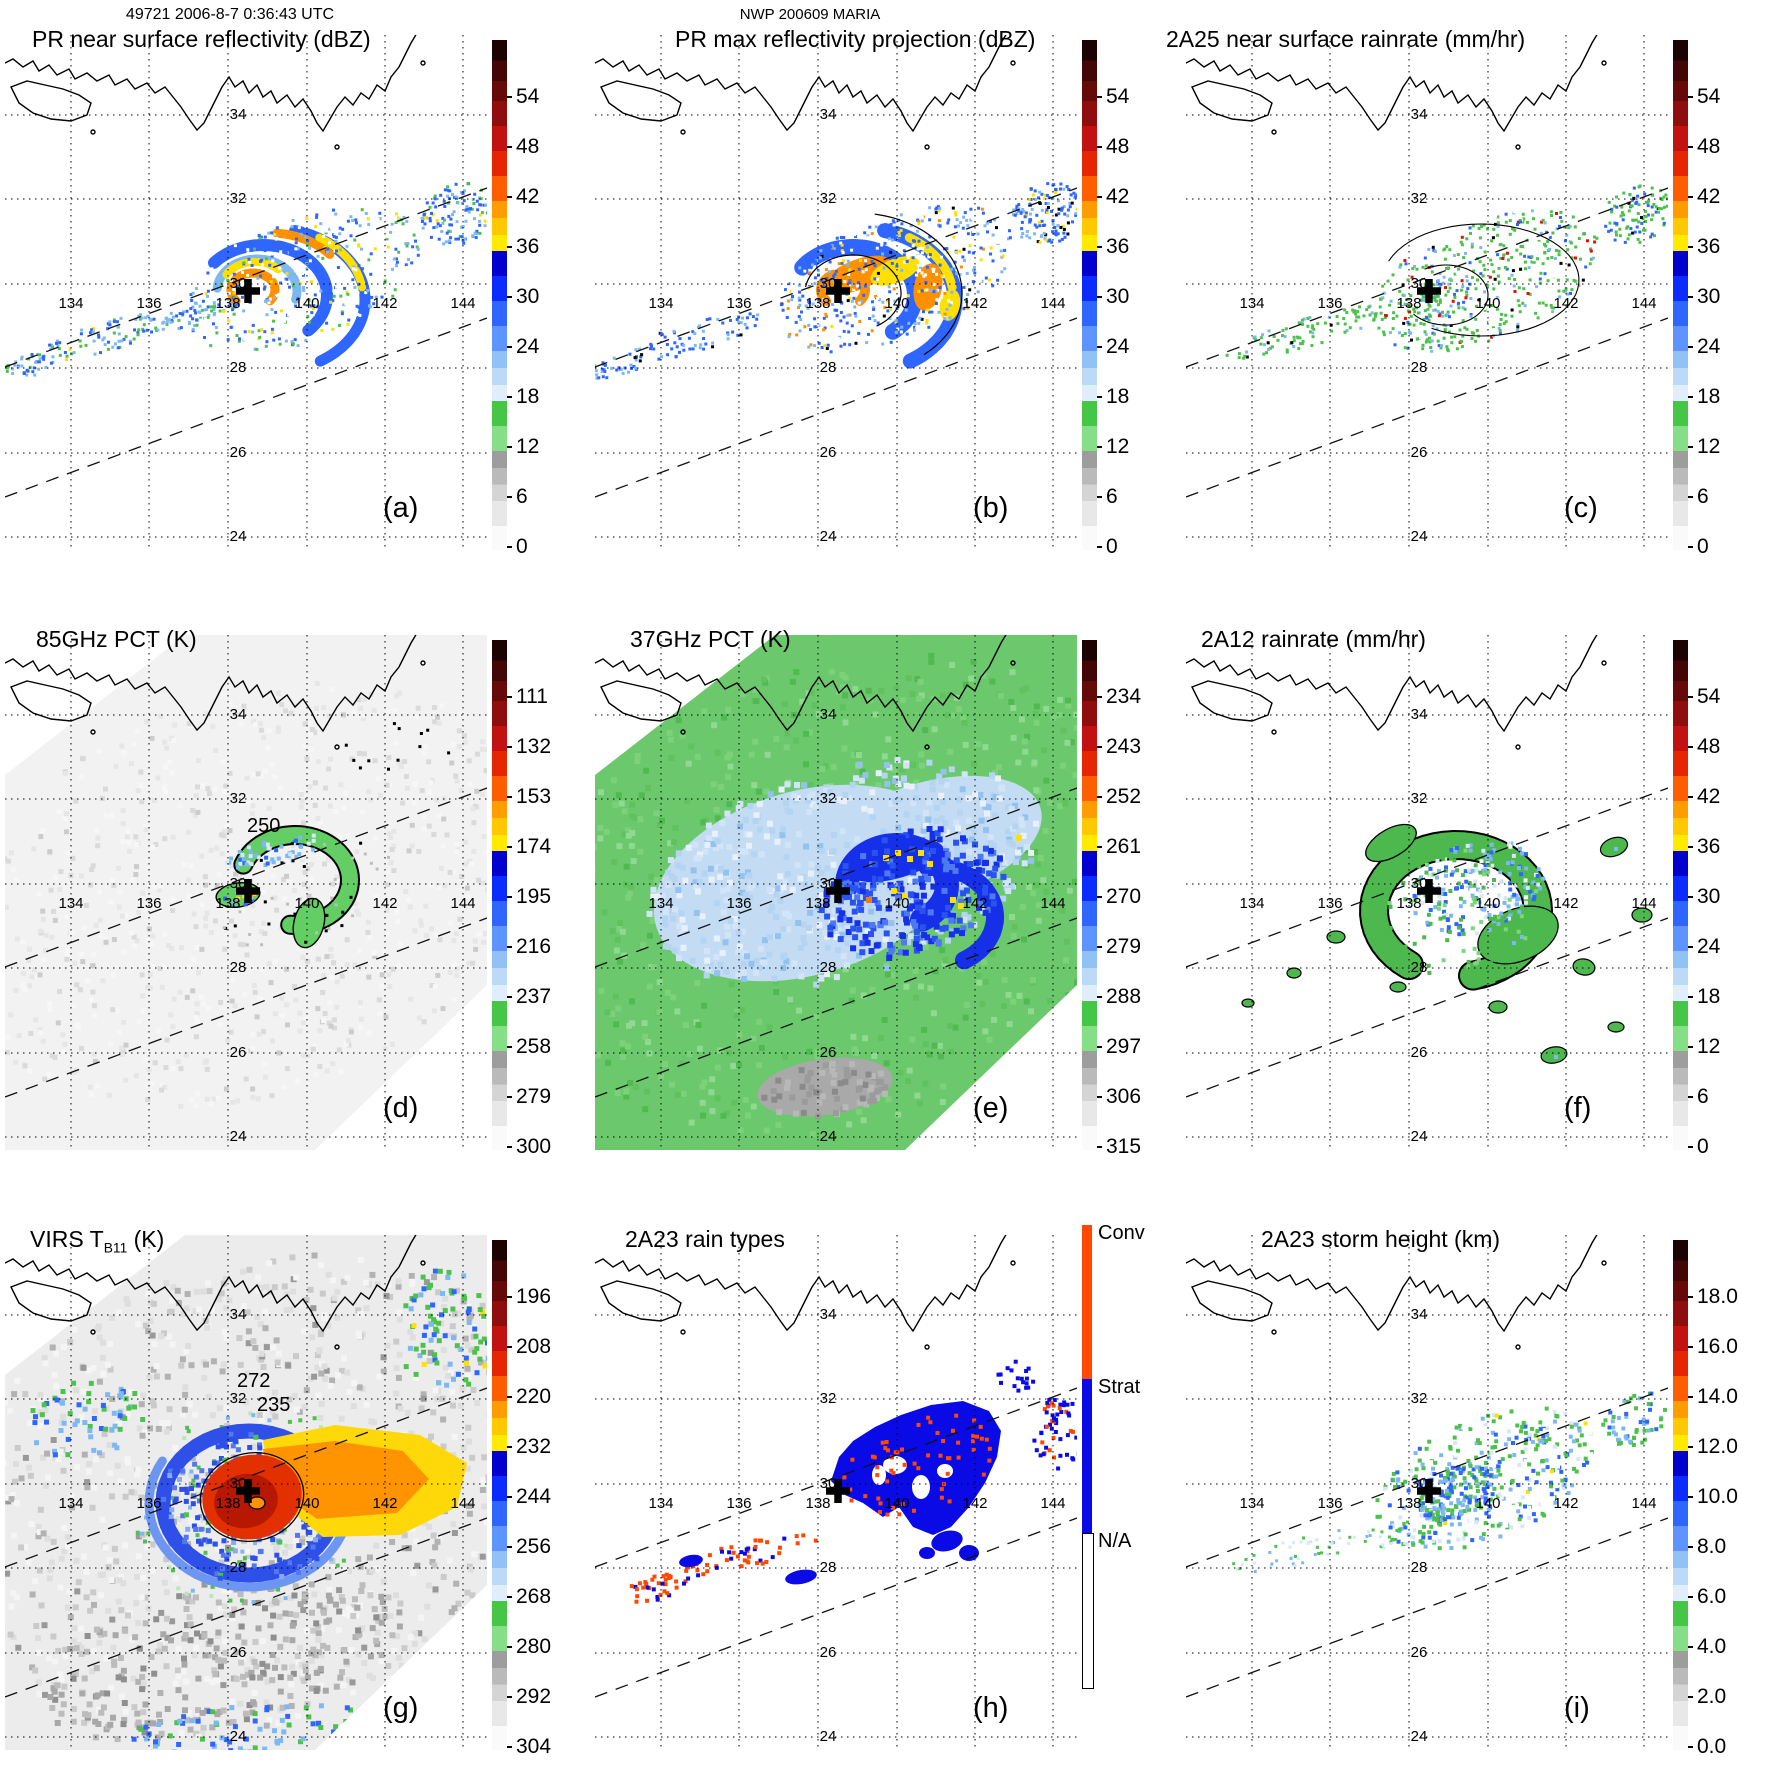  Describe the element at coordinates (1087, 1302) in the screenshot. I see `raintype-segment-conv` at that location.